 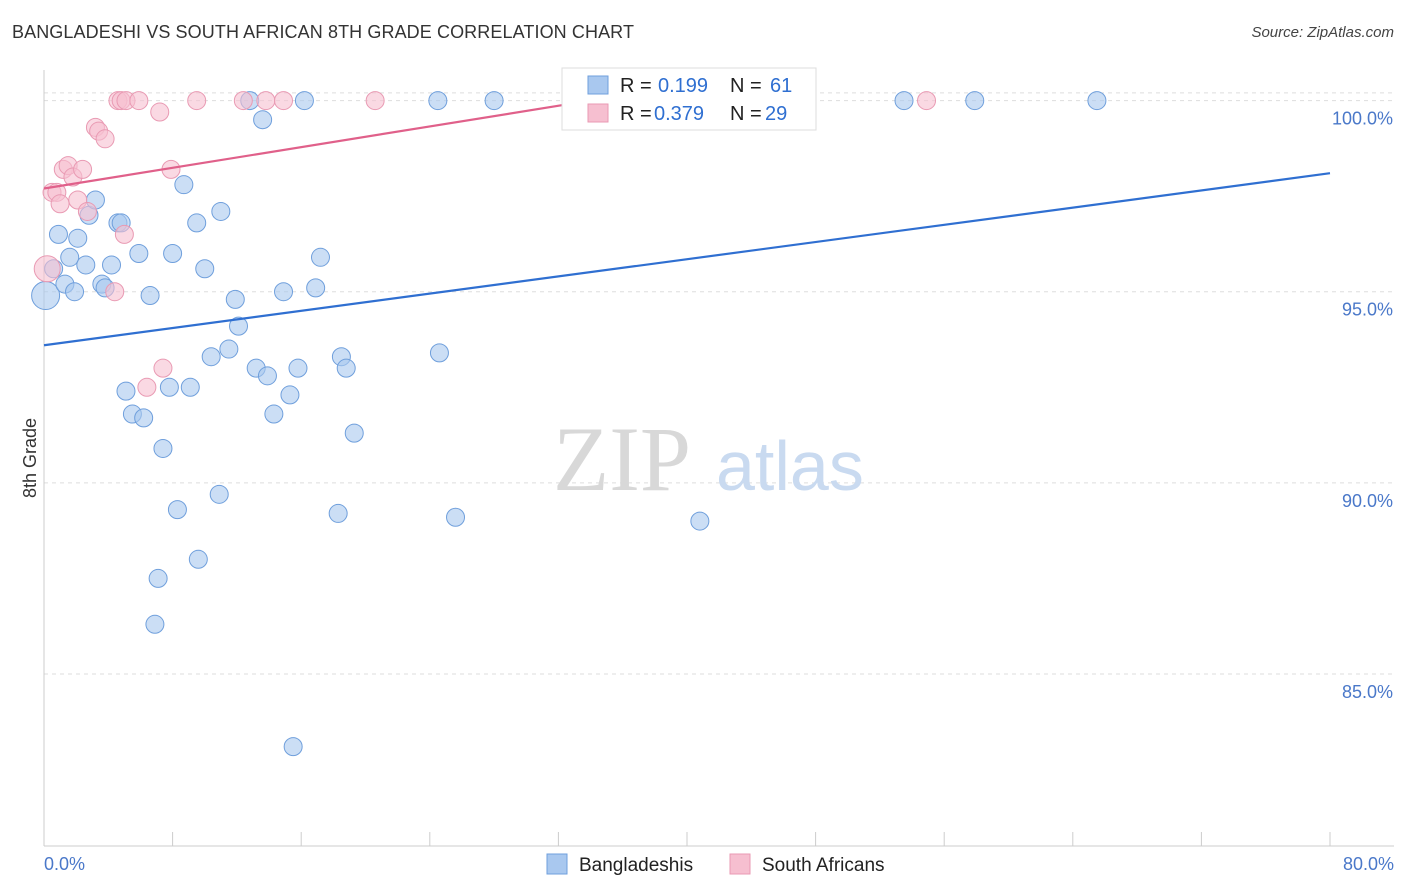 What do you see at coordinates (1367, 501) in the screenshot?
I see `y-tick-label: 90.0%` at bounding box center [1367, 501].